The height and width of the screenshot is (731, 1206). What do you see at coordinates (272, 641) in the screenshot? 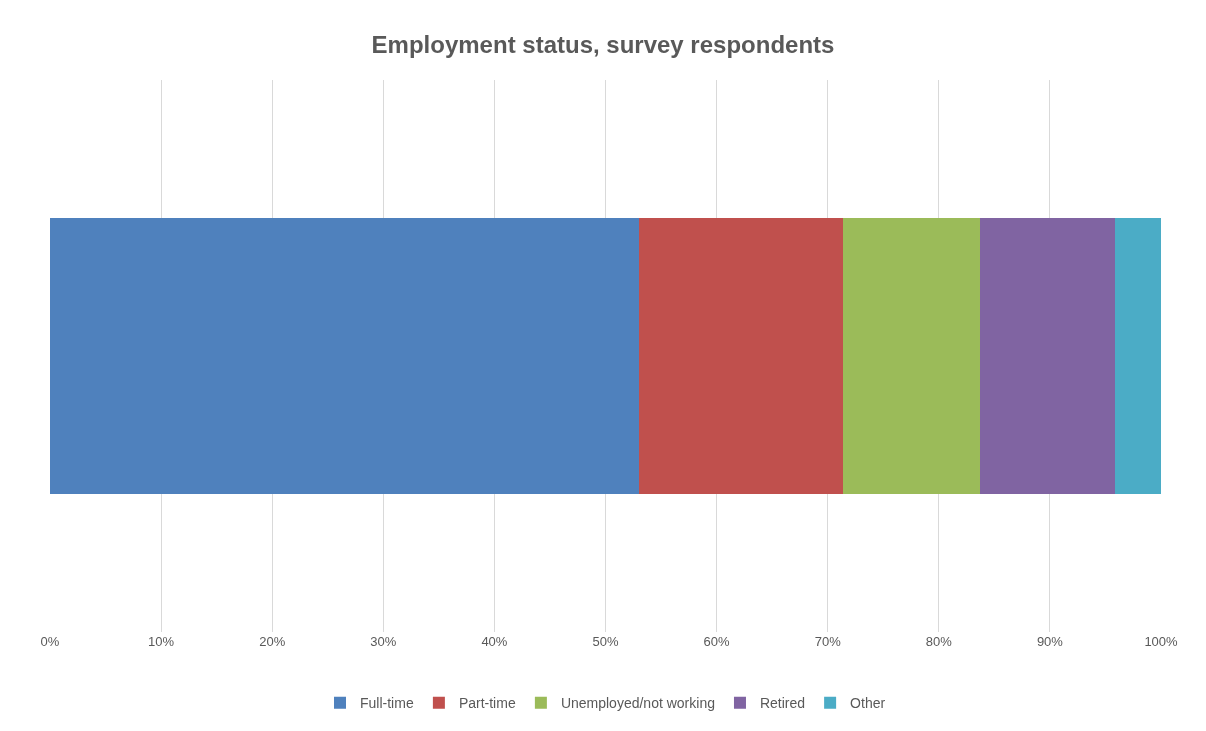
I see `x-tick-label: 20%` at bounding box center [272, 641].